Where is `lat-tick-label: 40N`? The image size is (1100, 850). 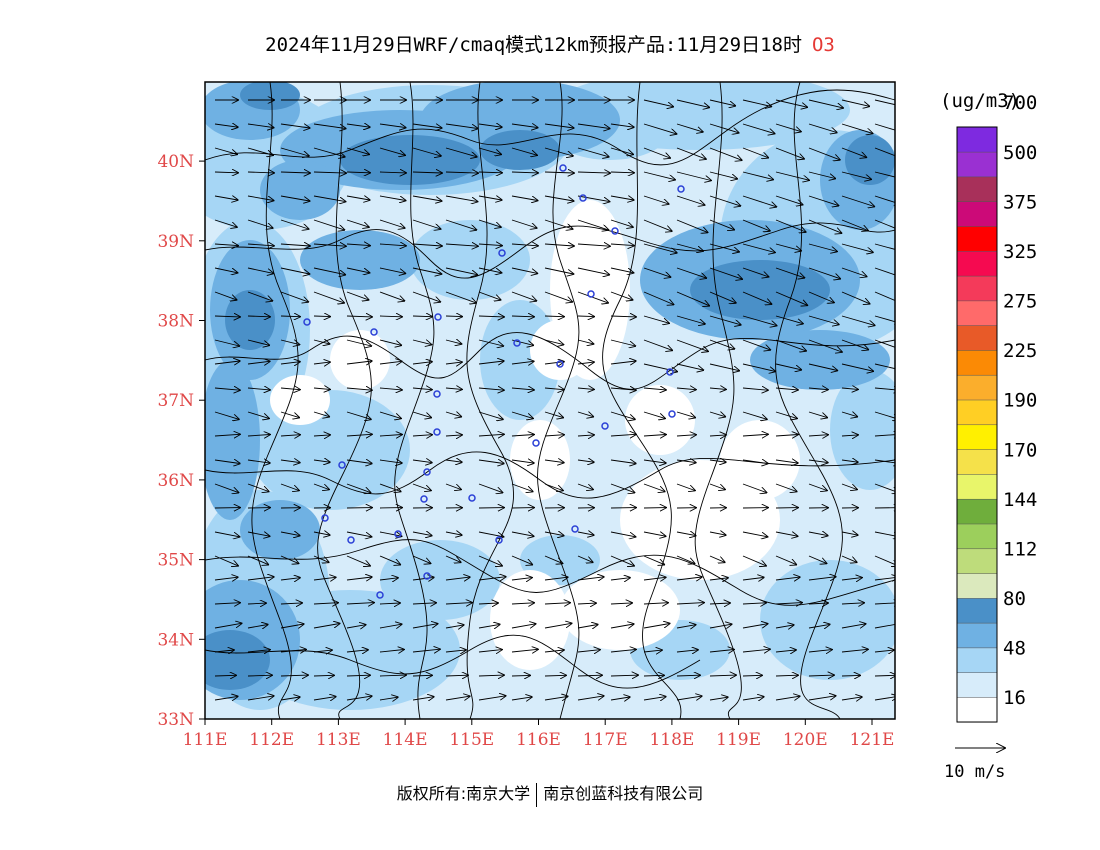 lat-tick-label: 40N is located at coordinates (175, 162).